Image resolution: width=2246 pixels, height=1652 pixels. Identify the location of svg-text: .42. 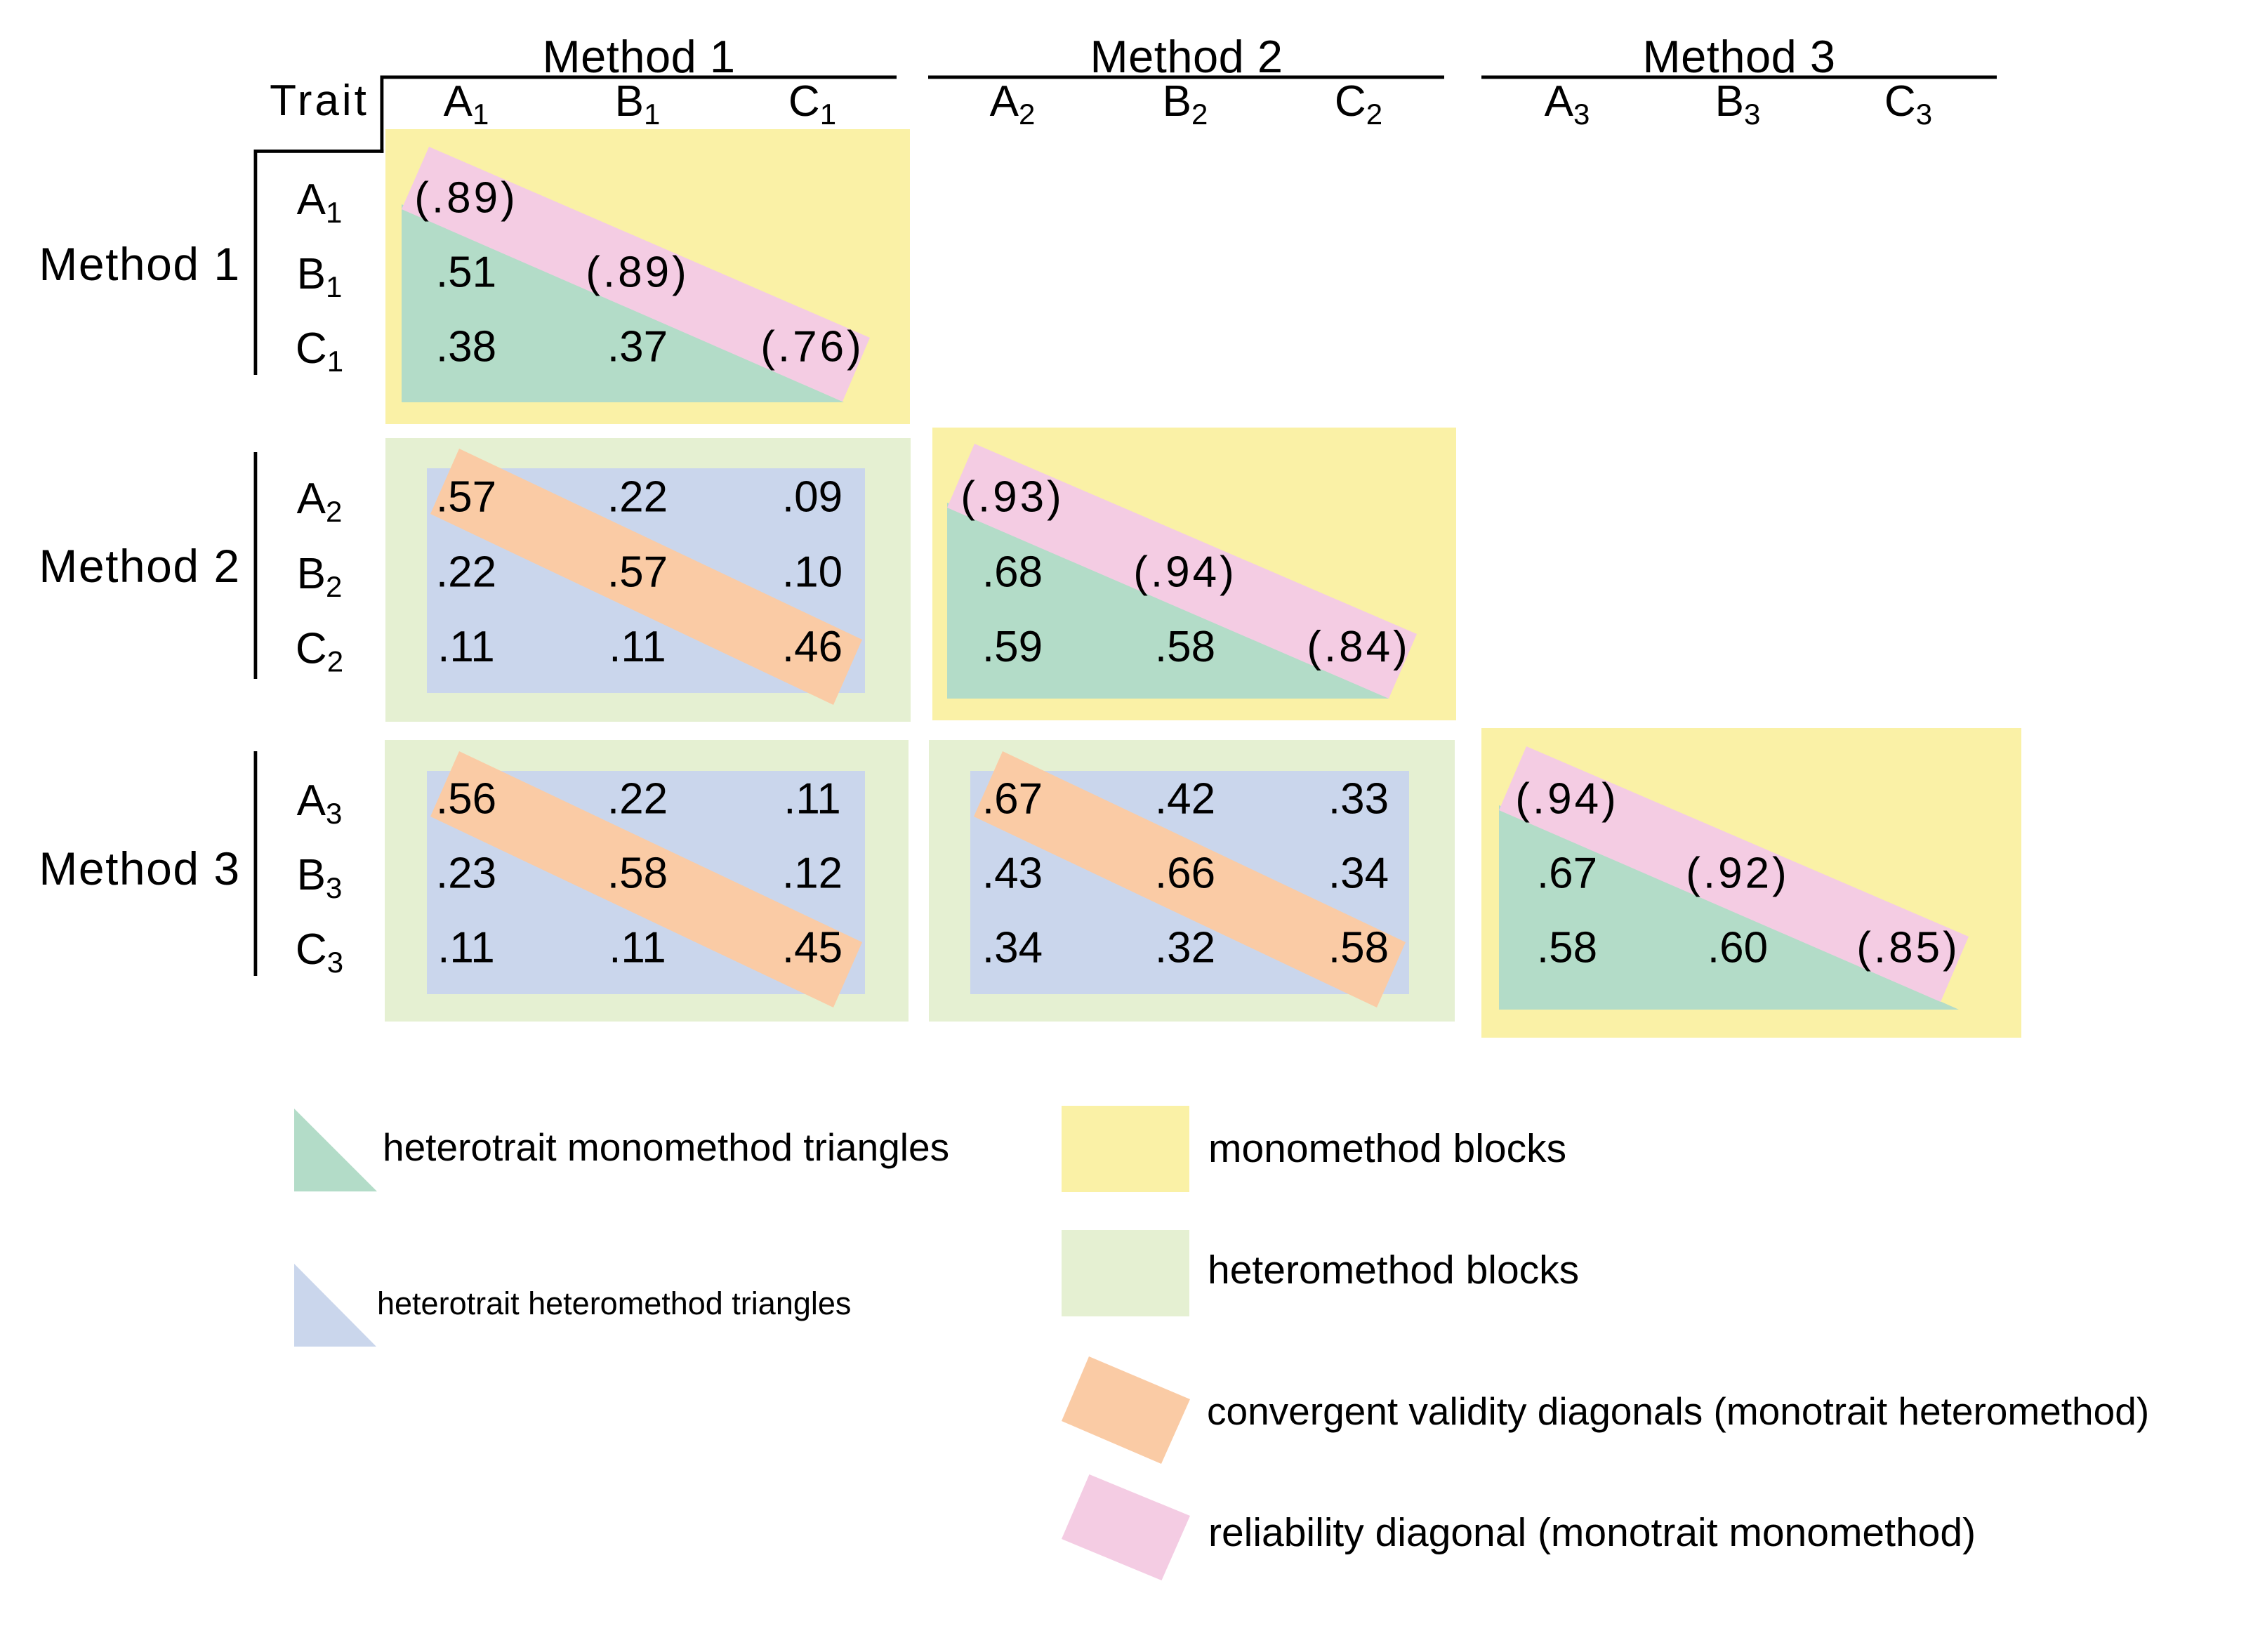
(1185, 799).